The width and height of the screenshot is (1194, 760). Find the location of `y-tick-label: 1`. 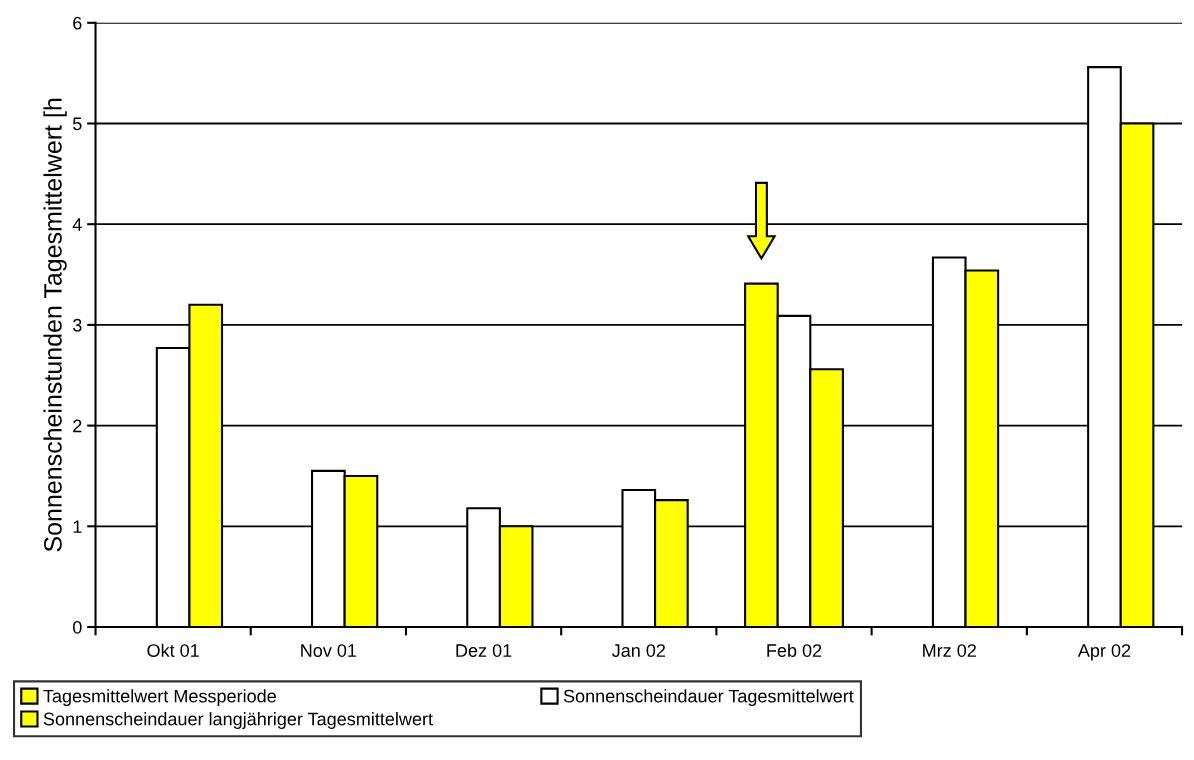

y-tick-label: 1 is located at coordinates (77, 526).